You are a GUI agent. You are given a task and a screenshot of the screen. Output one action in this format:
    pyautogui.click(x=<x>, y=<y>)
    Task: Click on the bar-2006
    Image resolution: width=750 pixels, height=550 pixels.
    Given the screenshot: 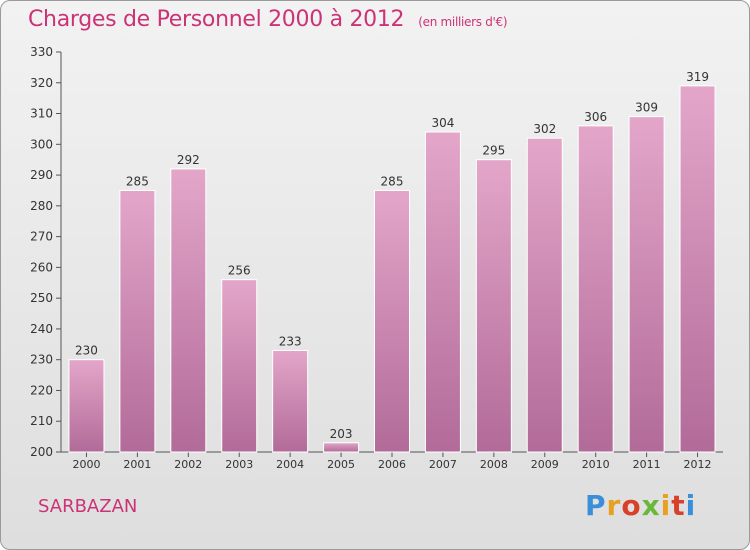 What is the action you would take?
    pyautogui.click(x=392, y=321)
    